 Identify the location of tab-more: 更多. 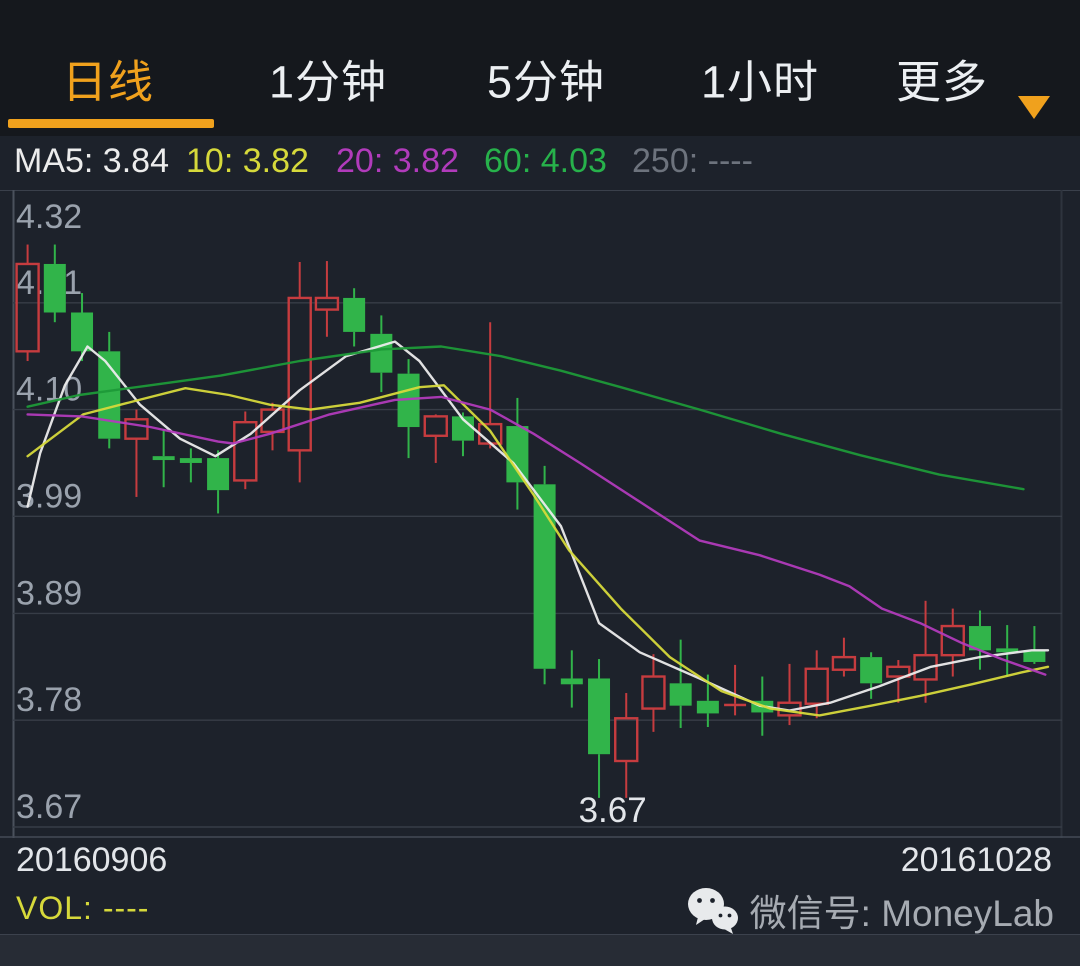
(942, 82).